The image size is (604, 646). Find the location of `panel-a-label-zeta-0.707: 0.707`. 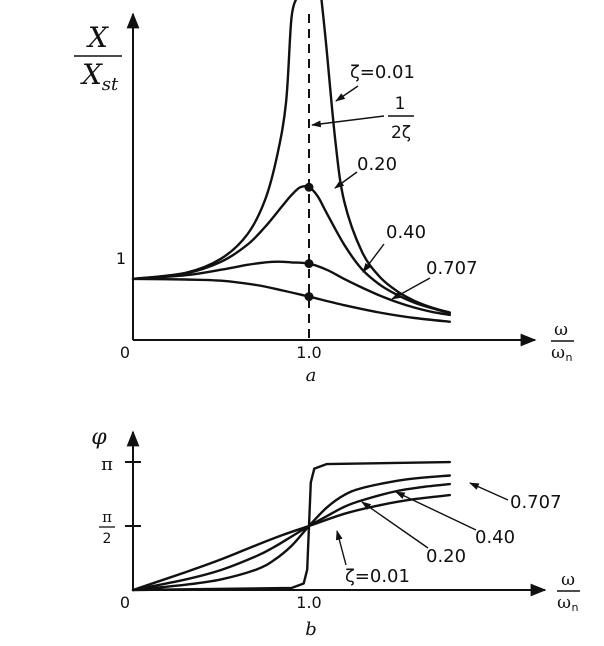

panel-a-label-zeta-0.707: 0.707 is located at coordinates (452, 268).